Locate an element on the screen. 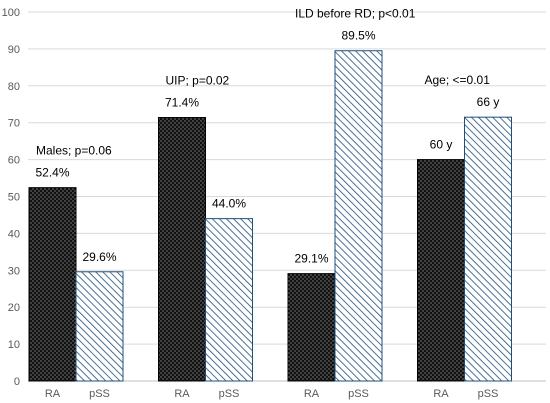 Image resolution: width=550 pixels, height=403 pixels. group-annotation: Males; p=0.06 is located at coordinates (74, 151).